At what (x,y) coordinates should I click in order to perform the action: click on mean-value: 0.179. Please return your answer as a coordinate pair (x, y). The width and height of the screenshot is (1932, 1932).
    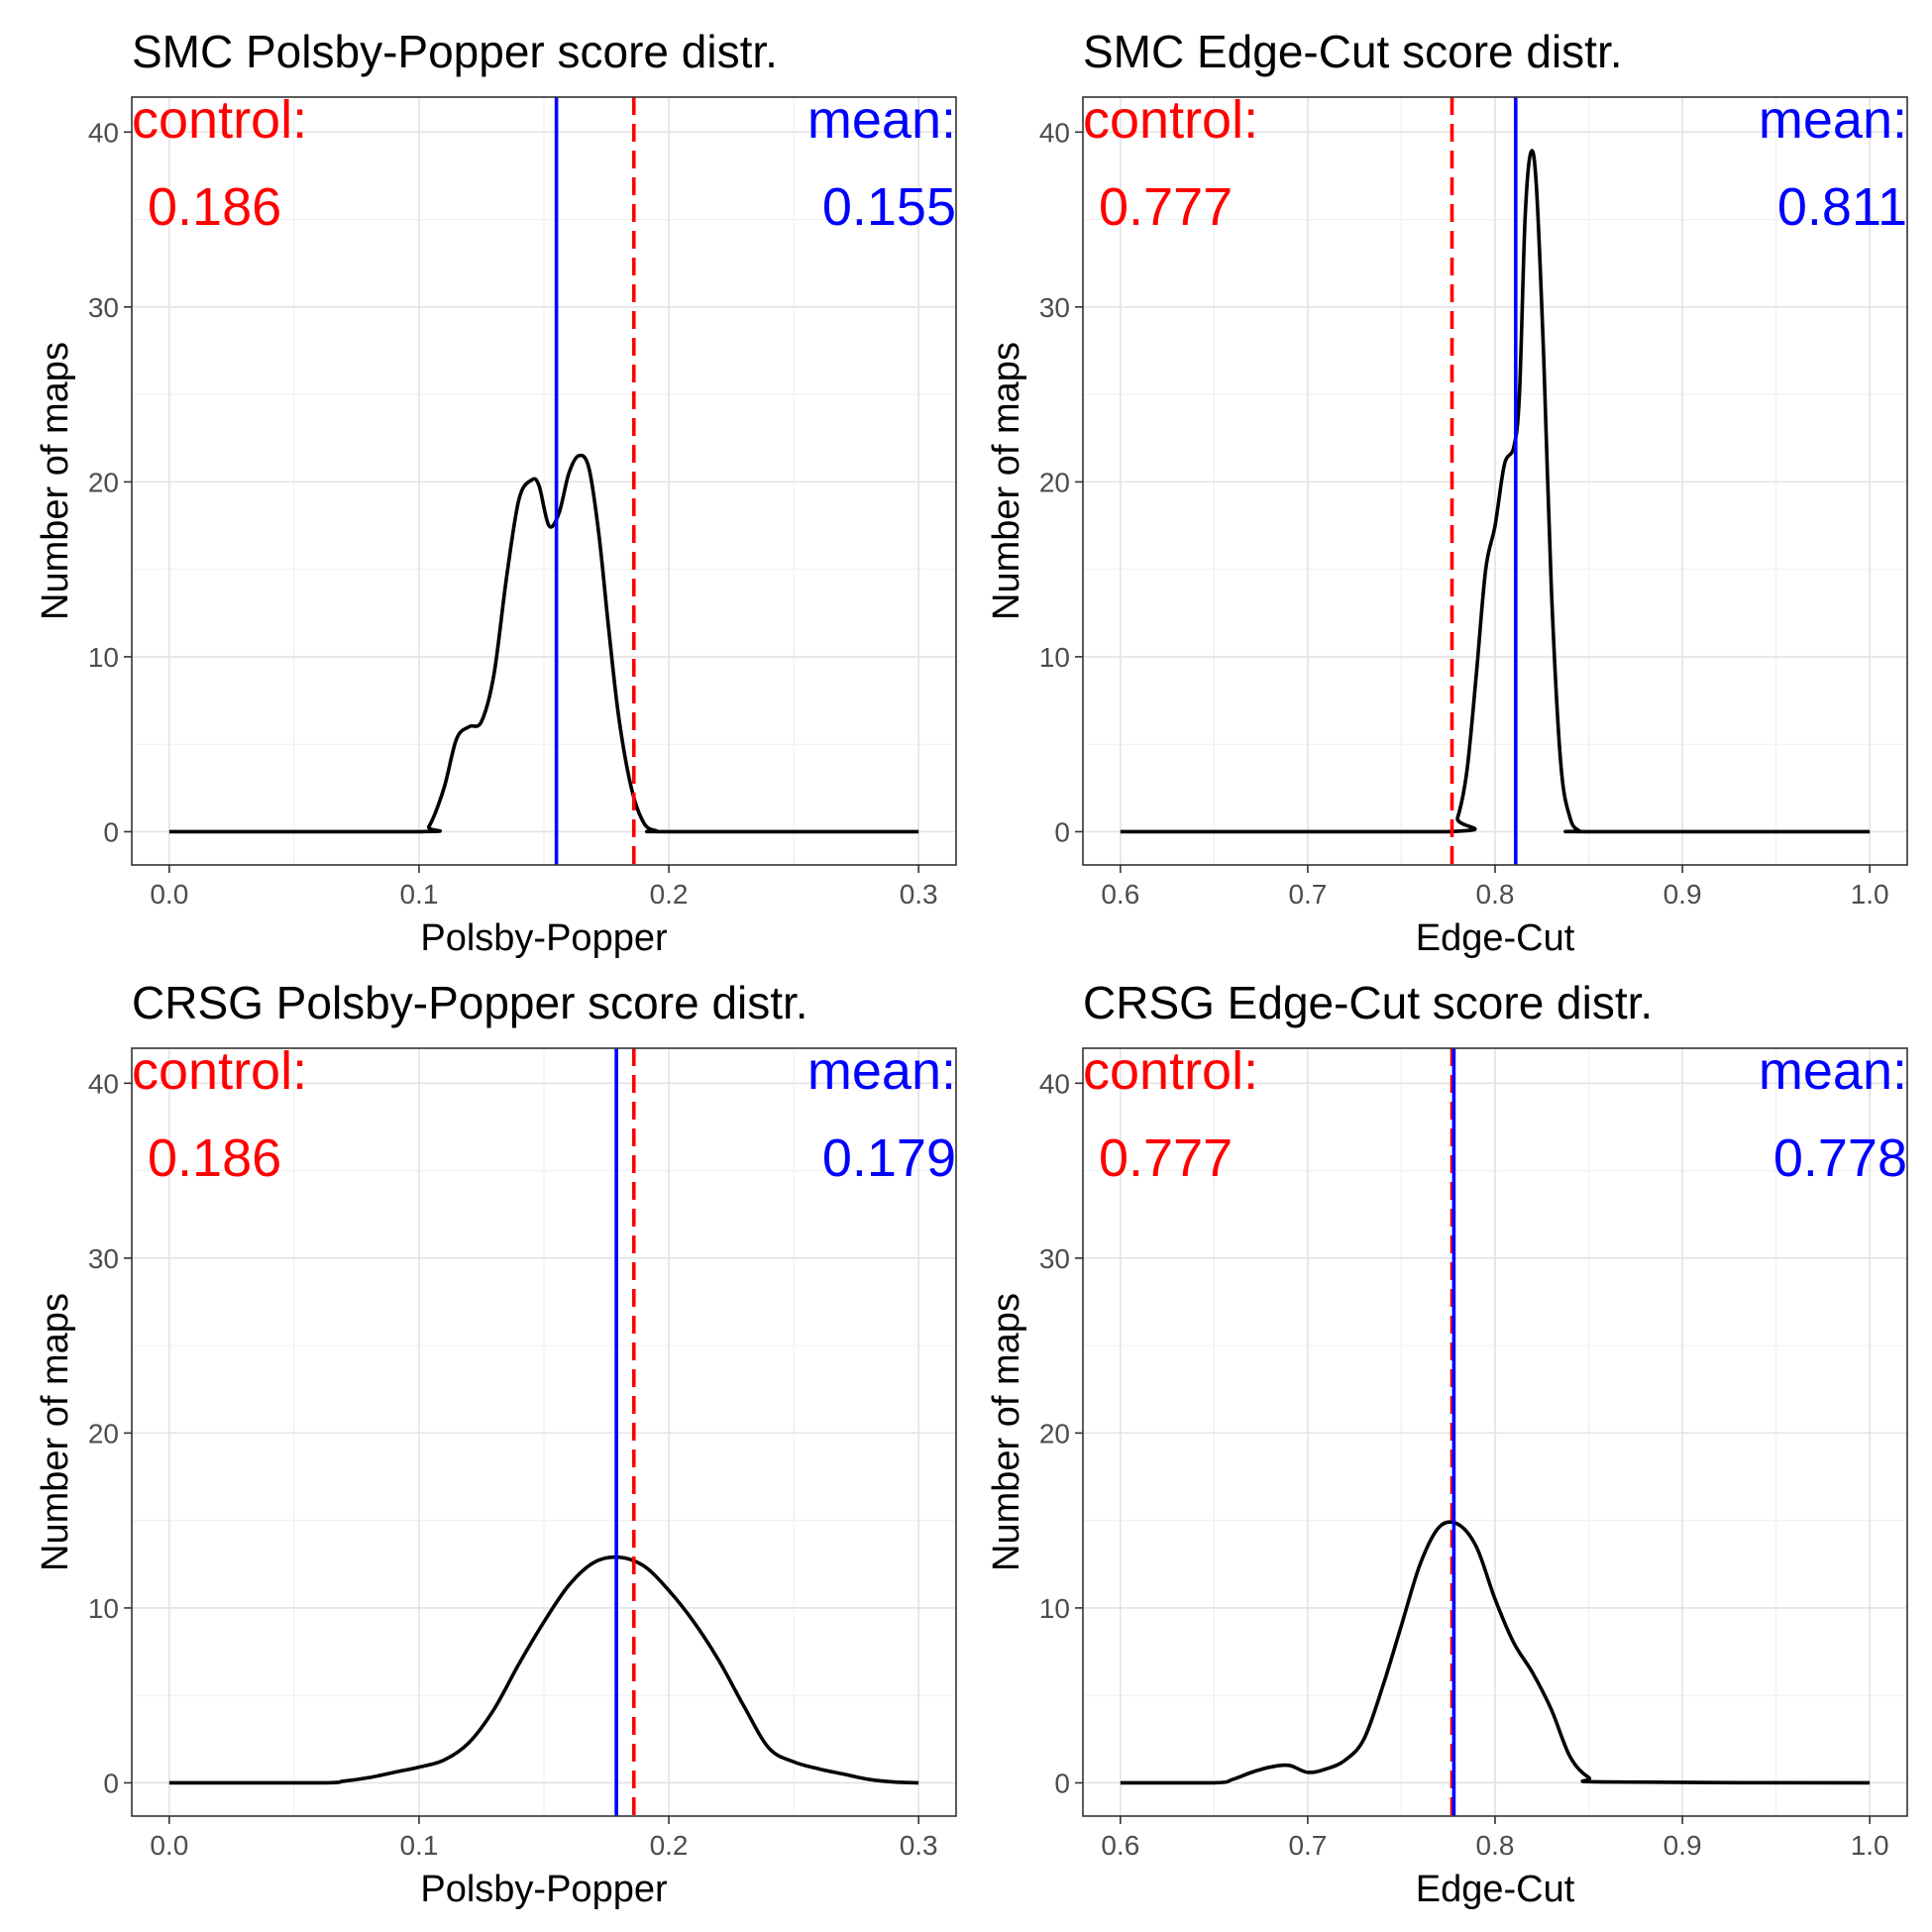
    Looking at the image, I should click on (889, 1158).